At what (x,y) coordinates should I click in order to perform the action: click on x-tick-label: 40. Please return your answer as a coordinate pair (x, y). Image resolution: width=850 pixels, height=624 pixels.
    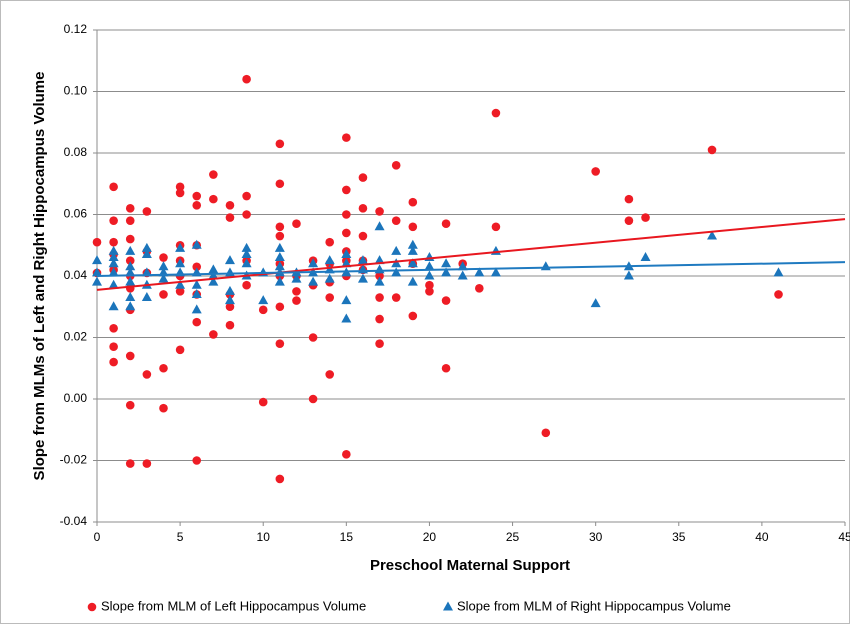
    Looking at the image, I should click on (762, 537).